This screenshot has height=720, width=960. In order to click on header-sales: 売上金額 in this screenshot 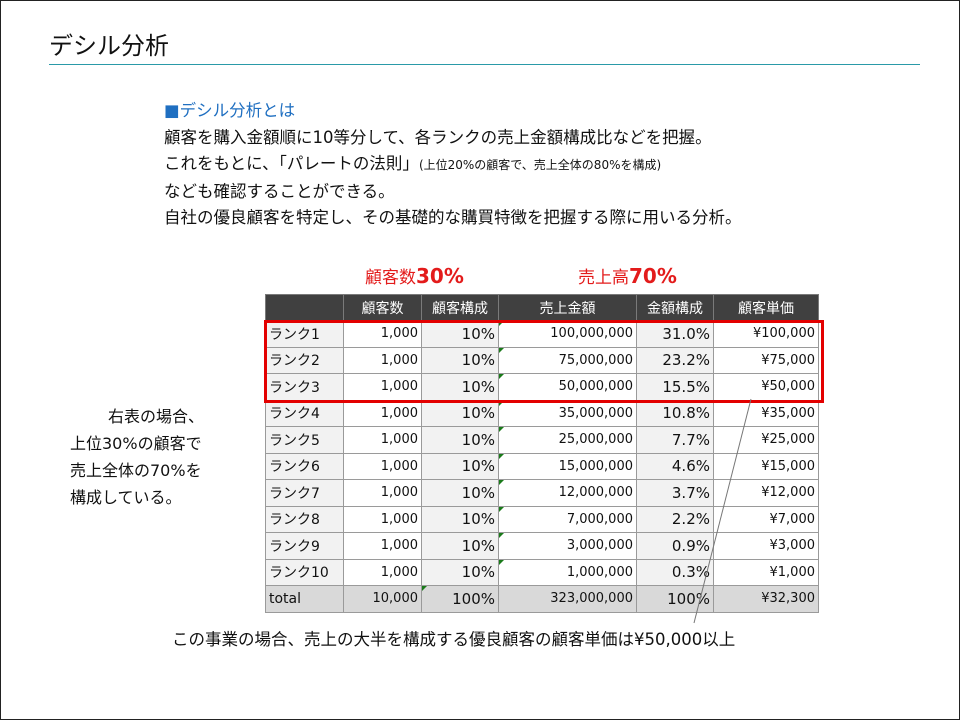, I will do `click(567, 307)`.